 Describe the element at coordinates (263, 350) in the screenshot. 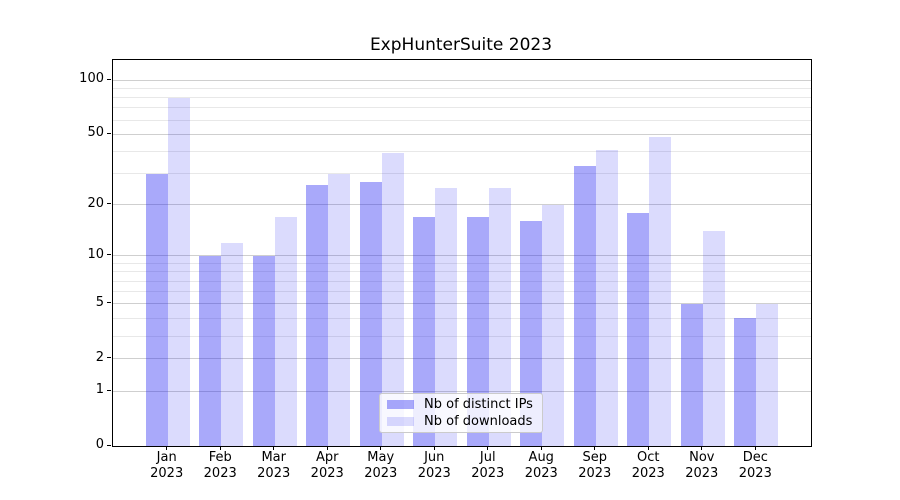

I see `bar-distinct-ips-mar` at that location.